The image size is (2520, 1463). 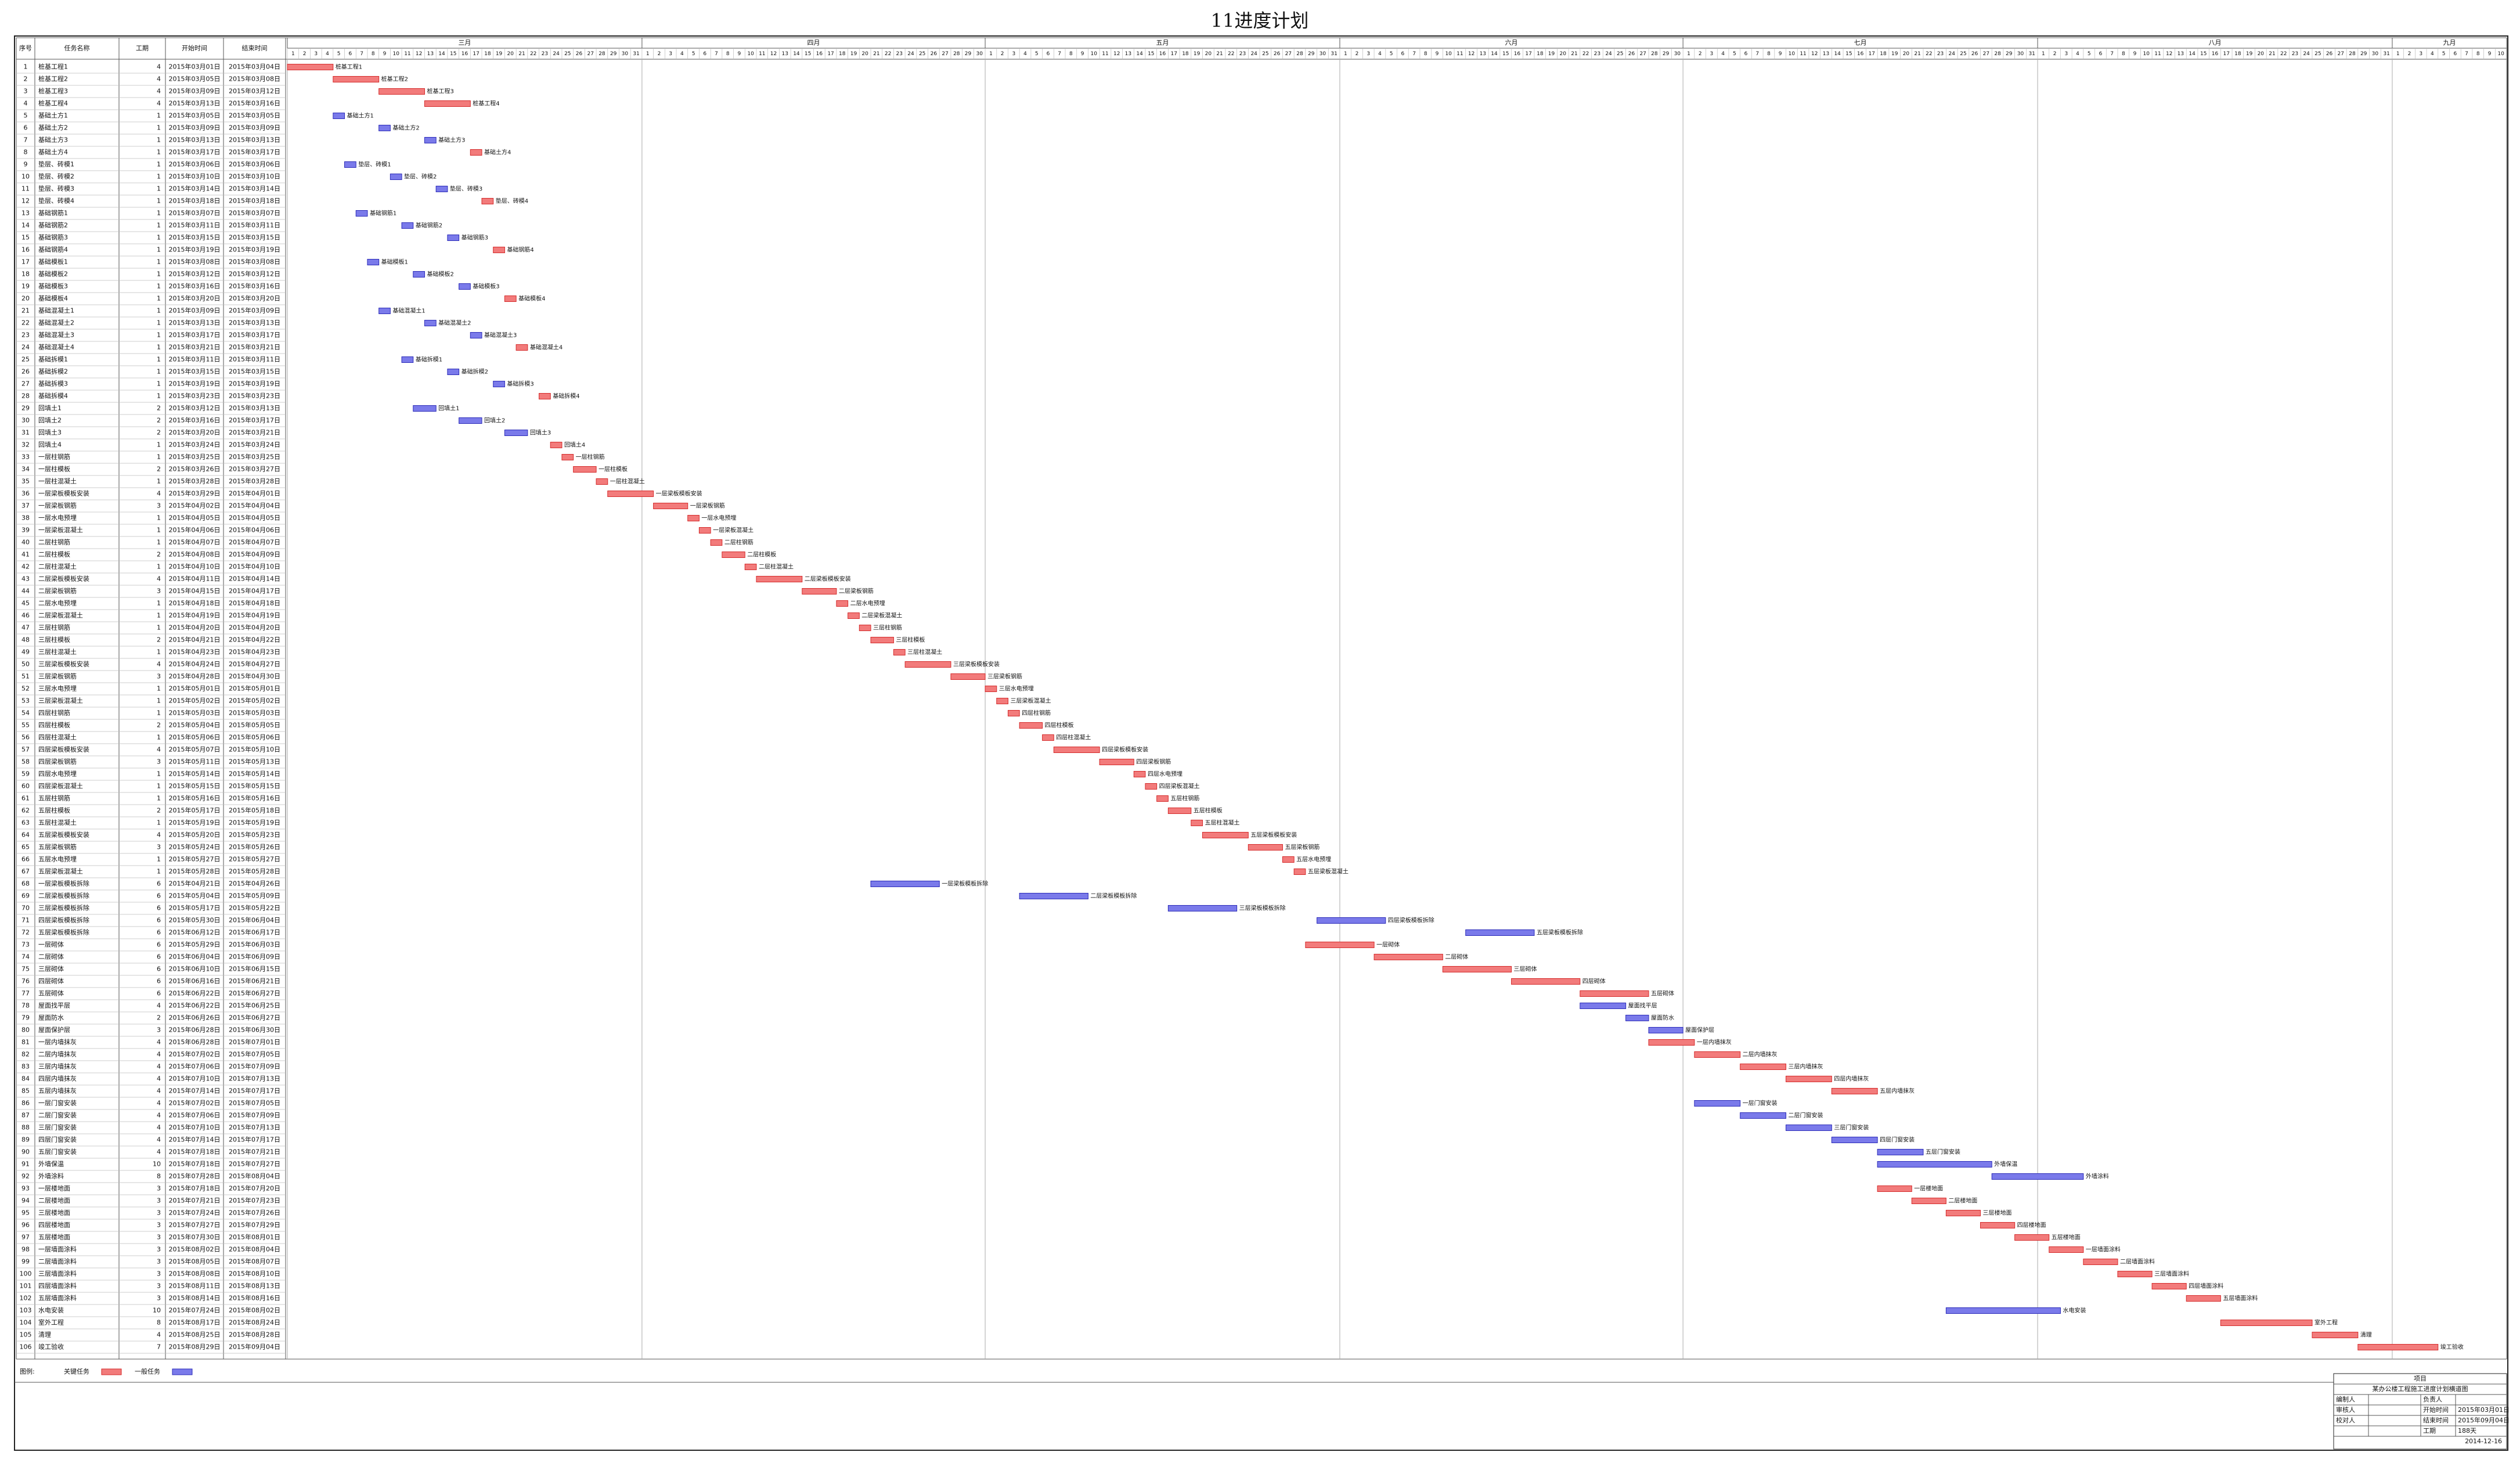 I want to click on task-end: 2015年06月25日, so click(x=255, y=1006).